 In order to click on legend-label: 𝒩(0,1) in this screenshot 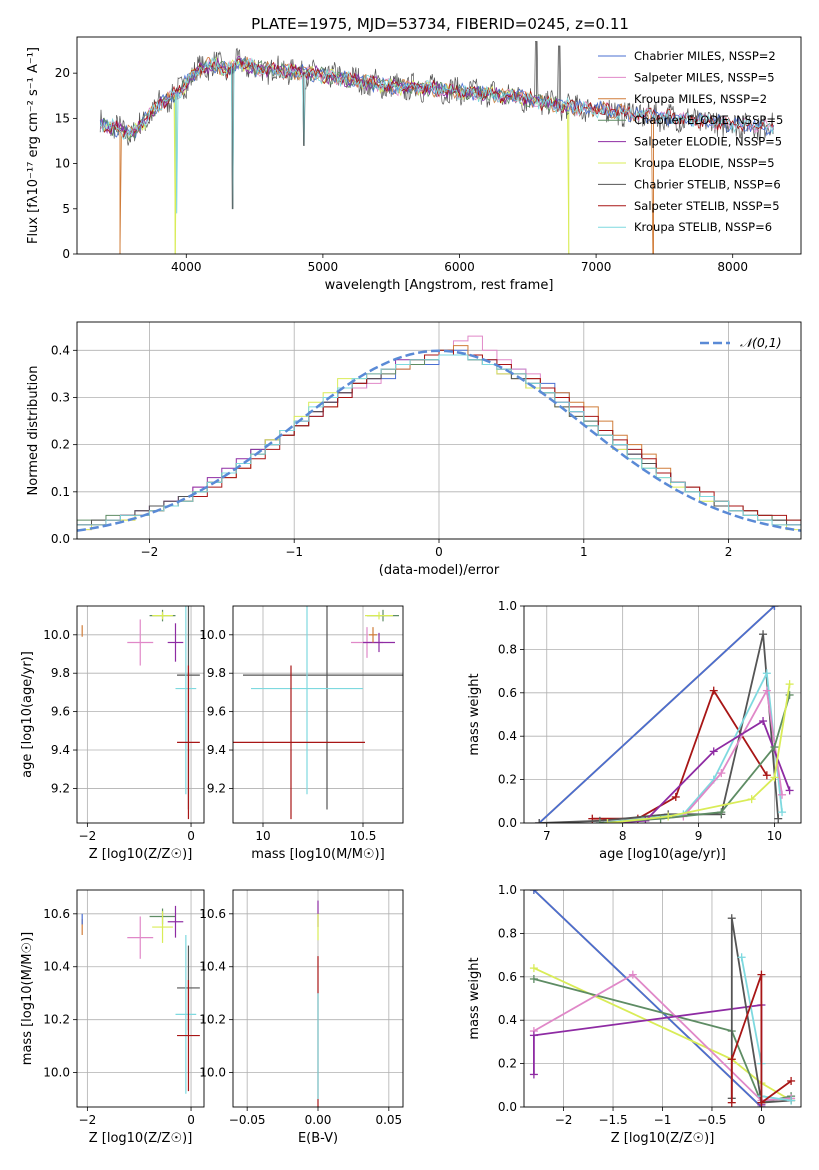, I will do `click(761, 342)`.